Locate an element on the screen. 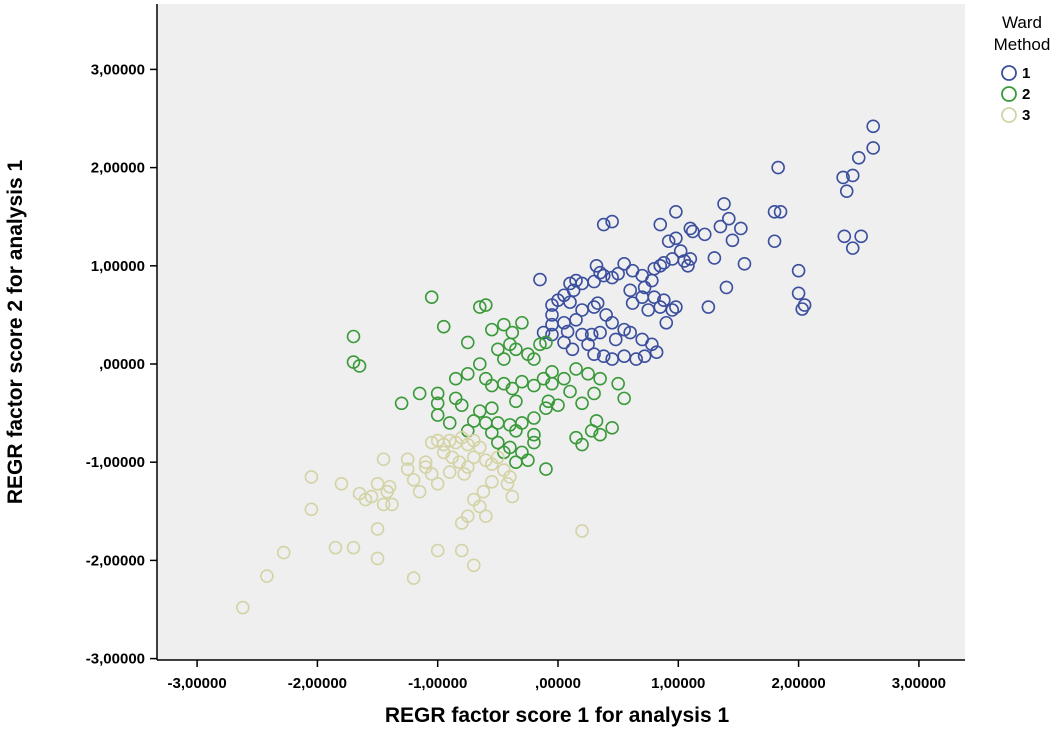 This screenshot has height=729, width=1063. x-tick-label: -1,00000 is located at coordinates (437, 683).